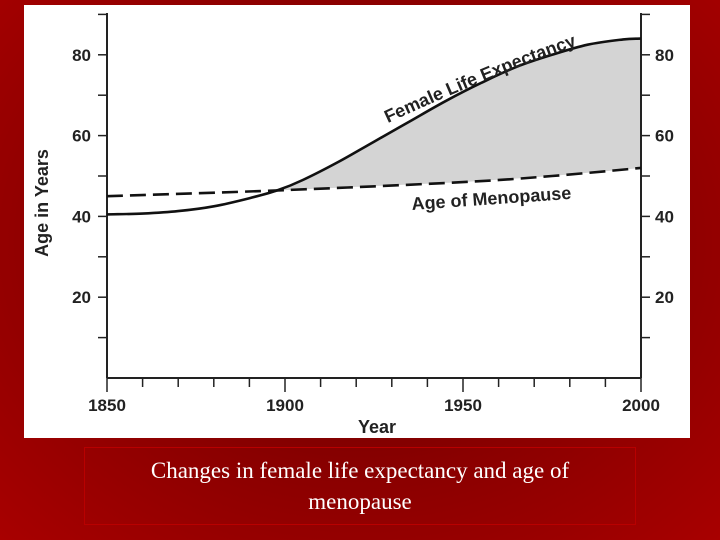  I want to click on x-tick-label: 1950, so click(463, 405).